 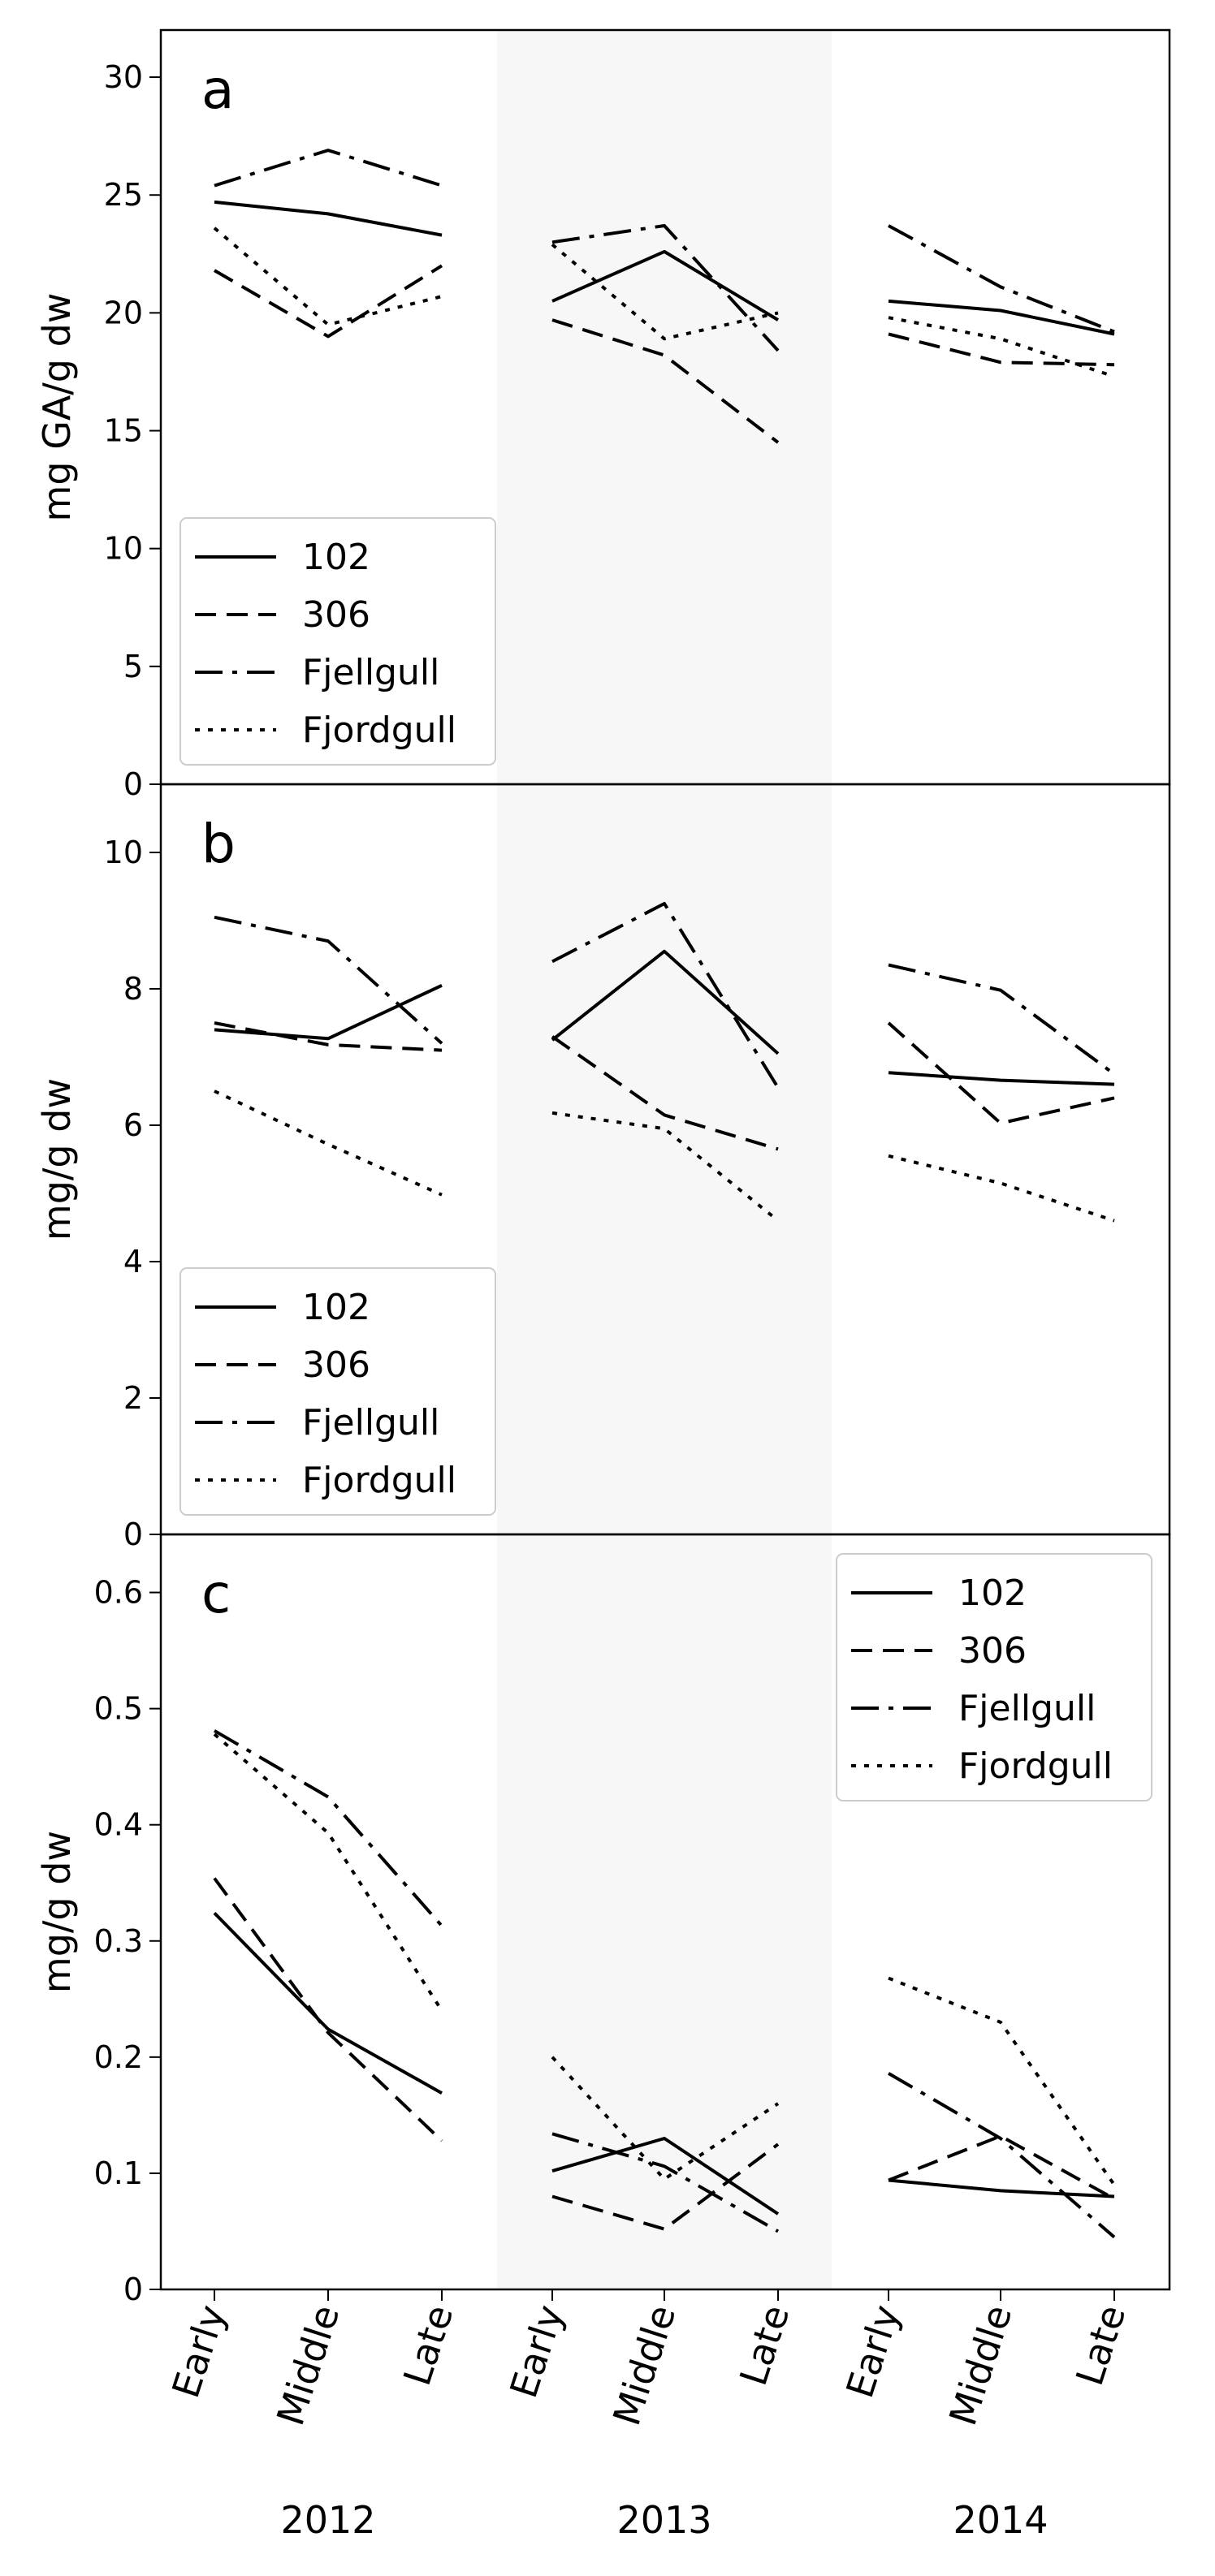 What do you see at coordinates (123, 195) in the screenshot?
I see `y-tick-label: 25` at bounding box center [123, 195].